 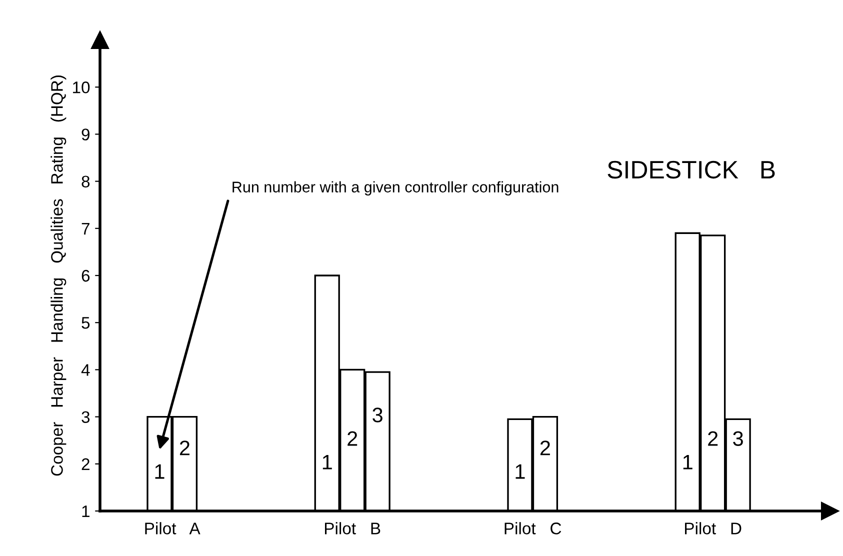 I want to click on legend-label: 1, so click(x=159, y=471).